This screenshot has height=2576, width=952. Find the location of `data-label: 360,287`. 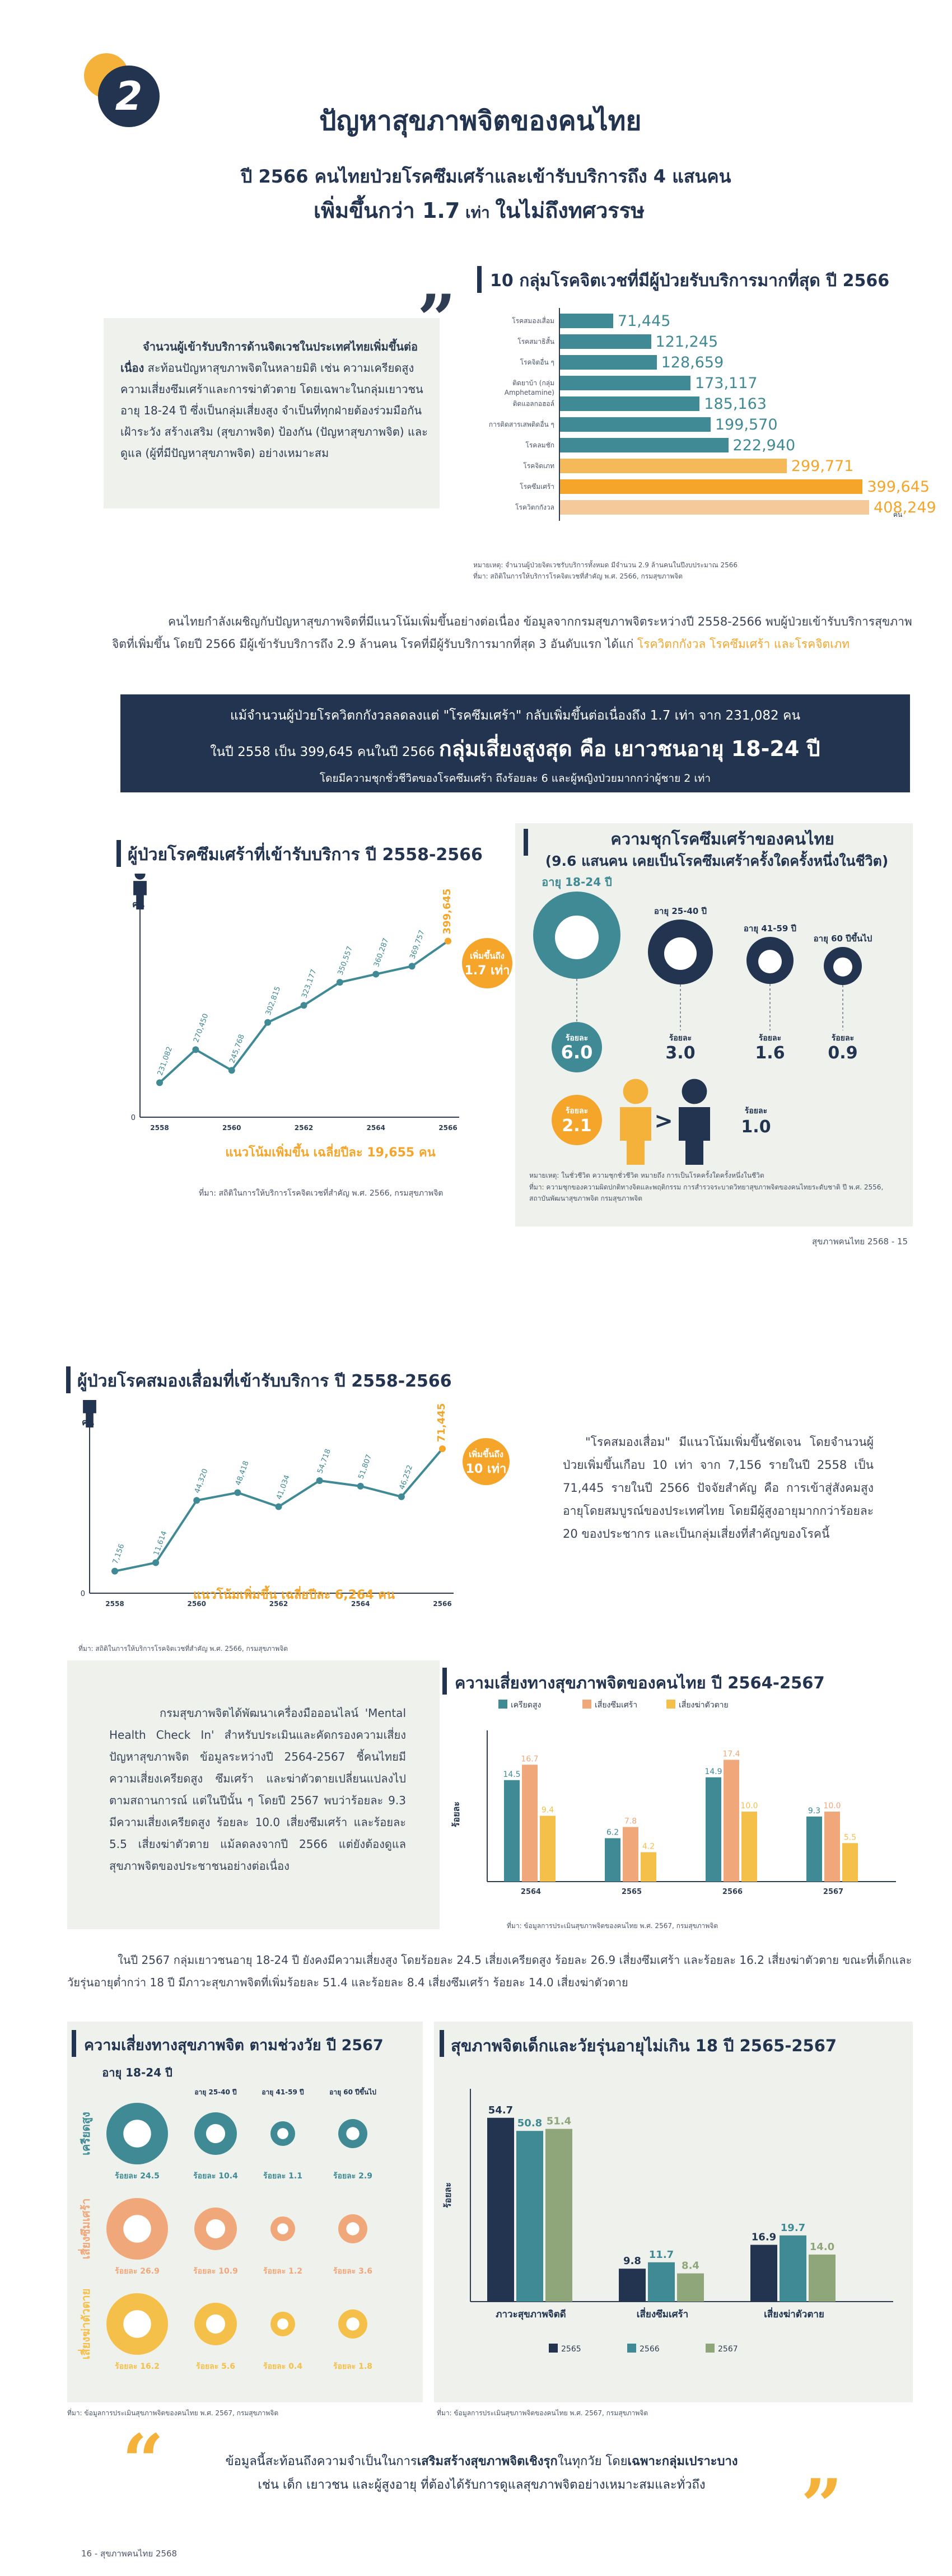

data-label: 360,287 is located at coordinates (381, 953).